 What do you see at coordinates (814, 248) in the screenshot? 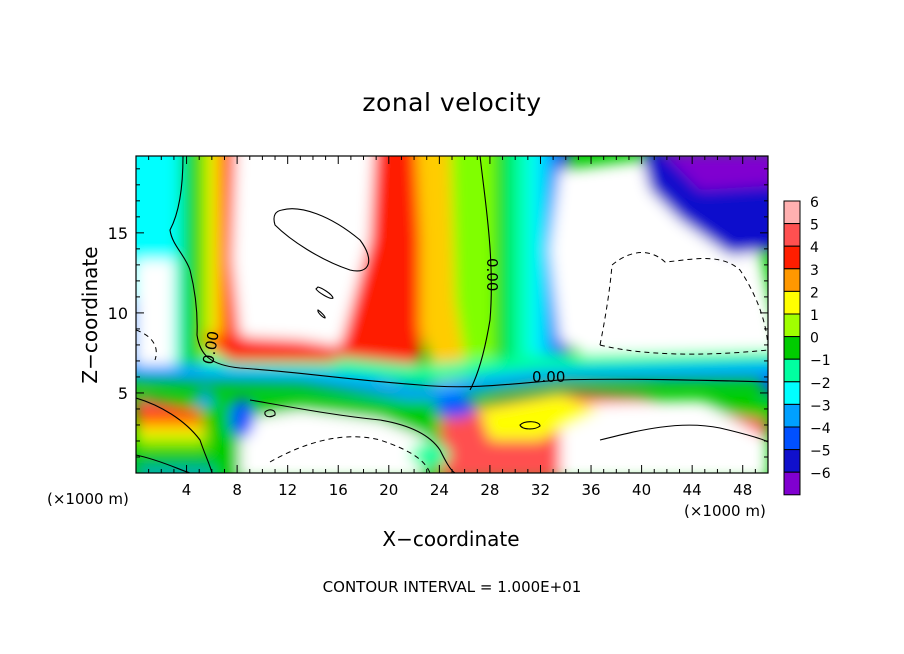
I see `colorbar-label: 4` at bounding box center [814, 248].